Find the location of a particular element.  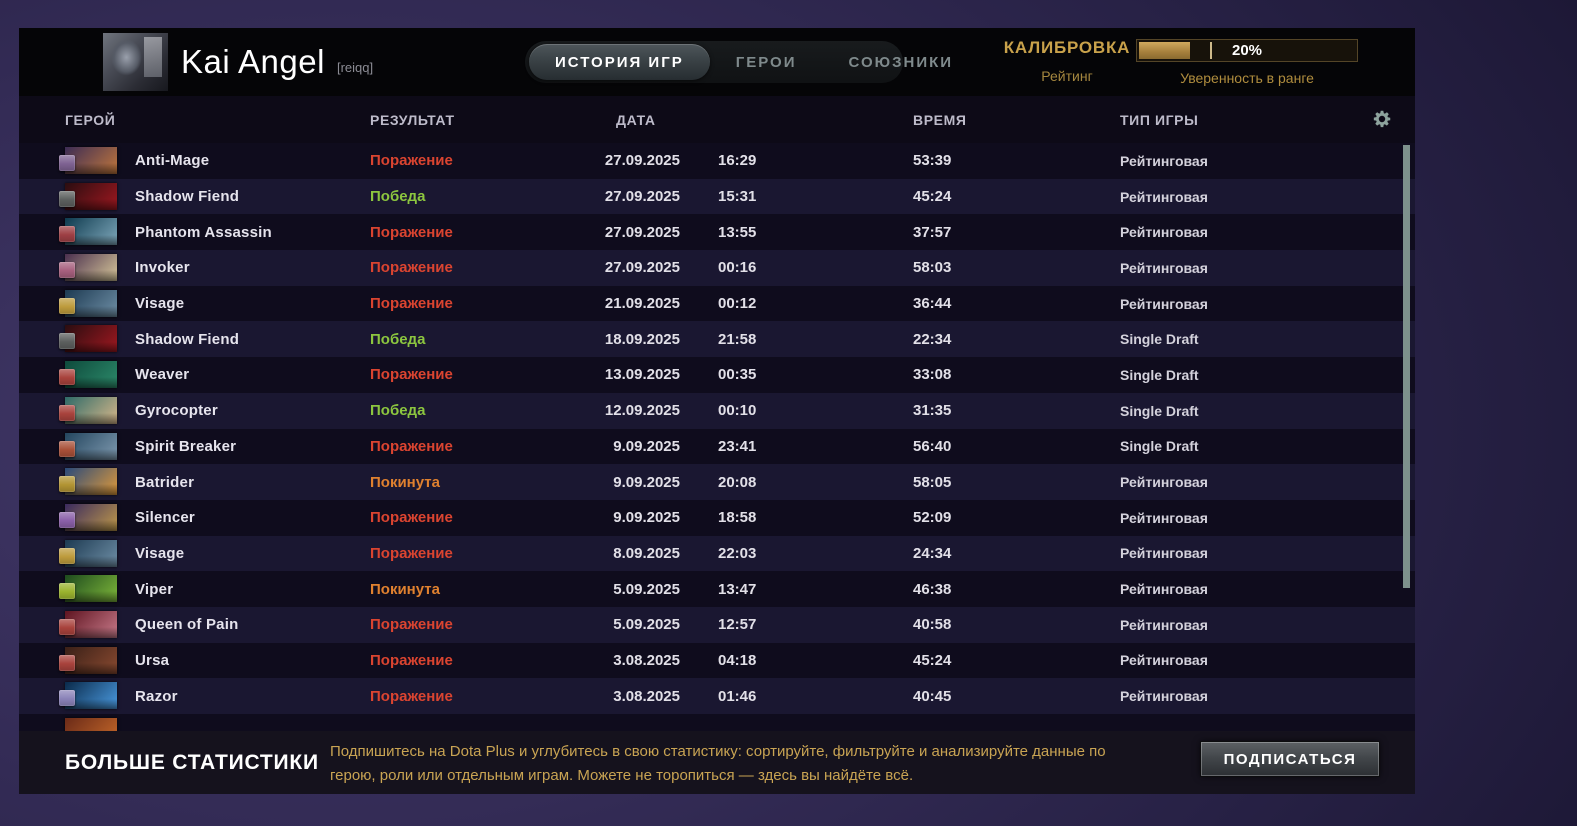

match-date is located at coordinates (584, 722).